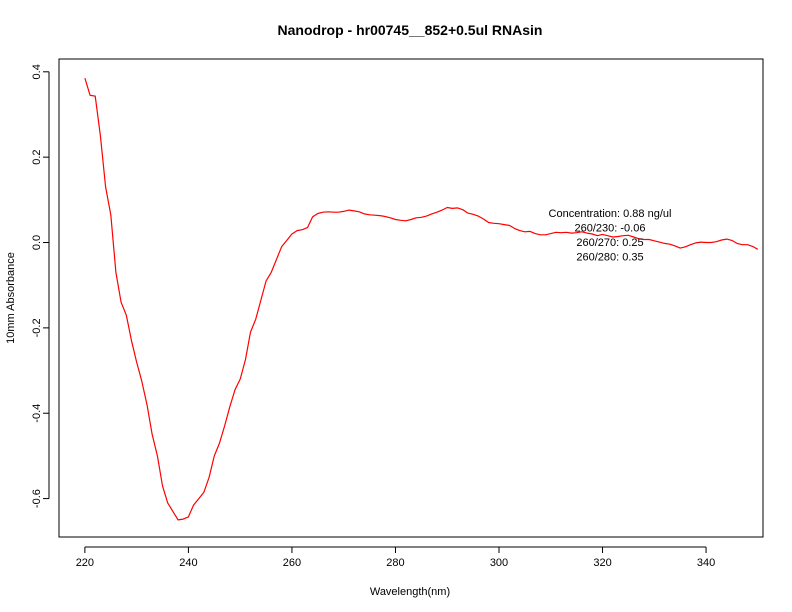  Describe the element at coordinates (499, 563) in the screenshot. I see `x-tick-label: 300` at that location.